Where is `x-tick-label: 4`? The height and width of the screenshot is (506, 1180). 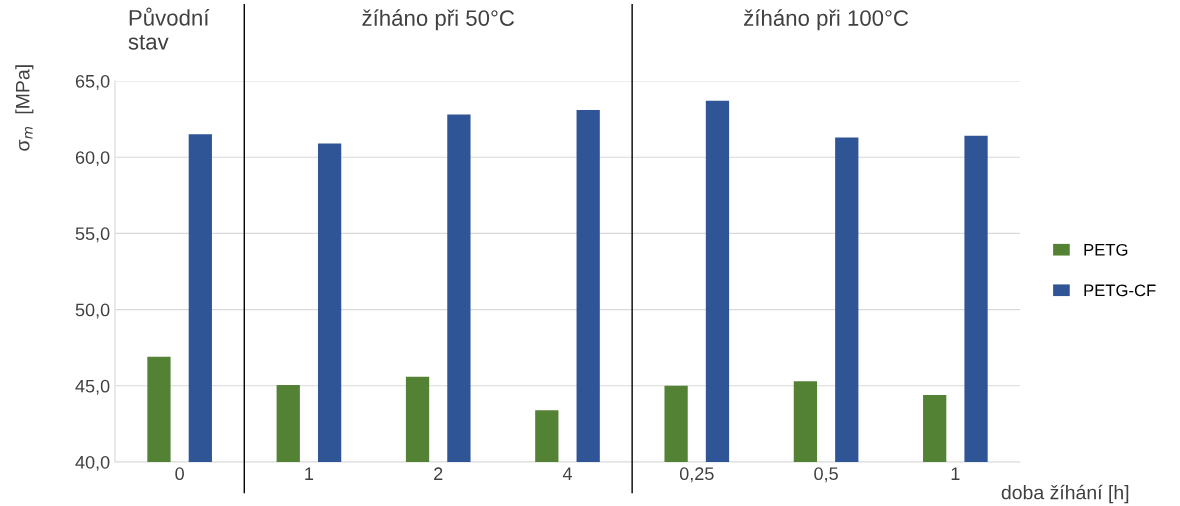
x-tick-label: 4 is located at coordinates (567, 473).